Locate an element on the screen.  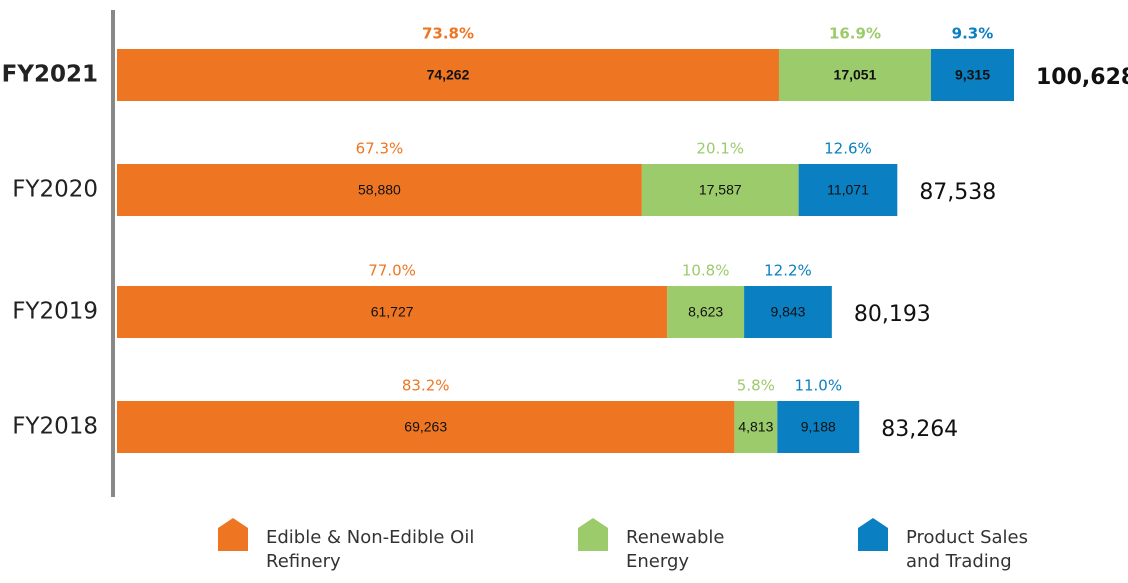
segment-label: 4,813 is located at coordinates (755, 427).